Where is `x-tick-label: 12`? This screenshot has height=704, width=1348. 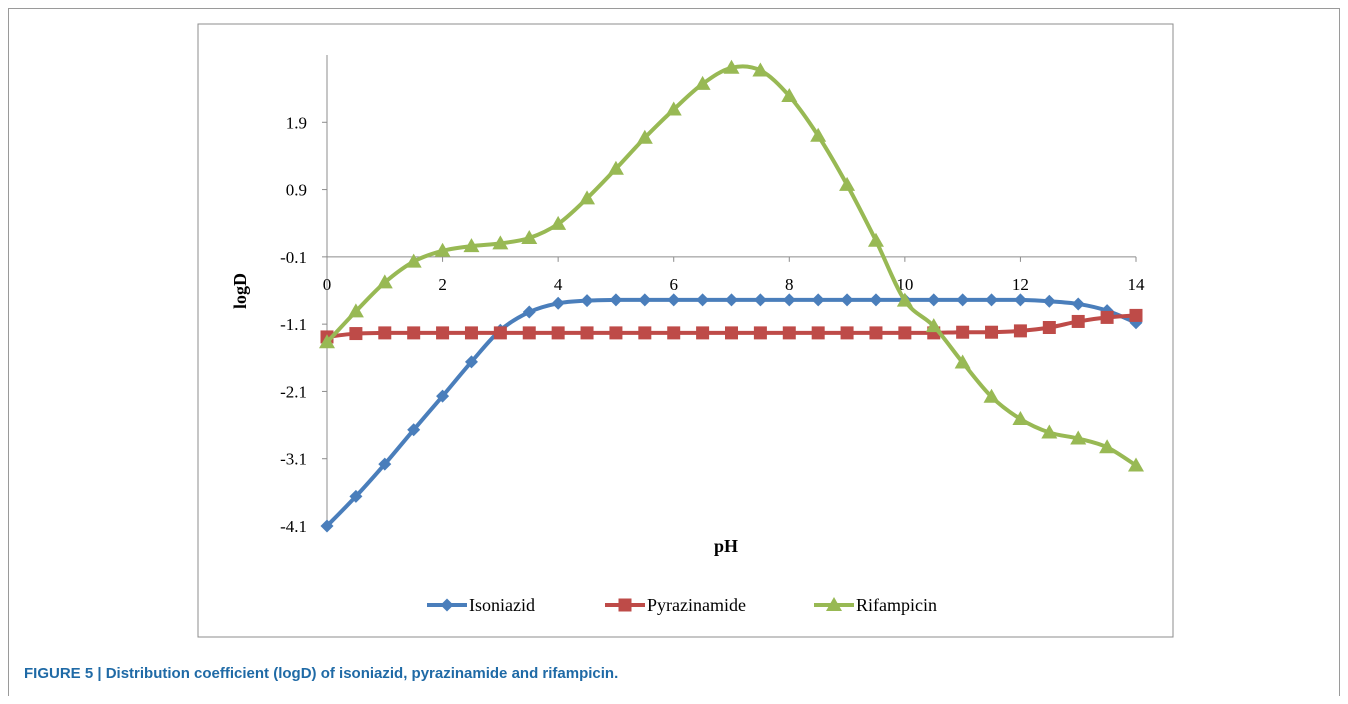 x-tick-label: 12 is located at coordinates (1020, 284).